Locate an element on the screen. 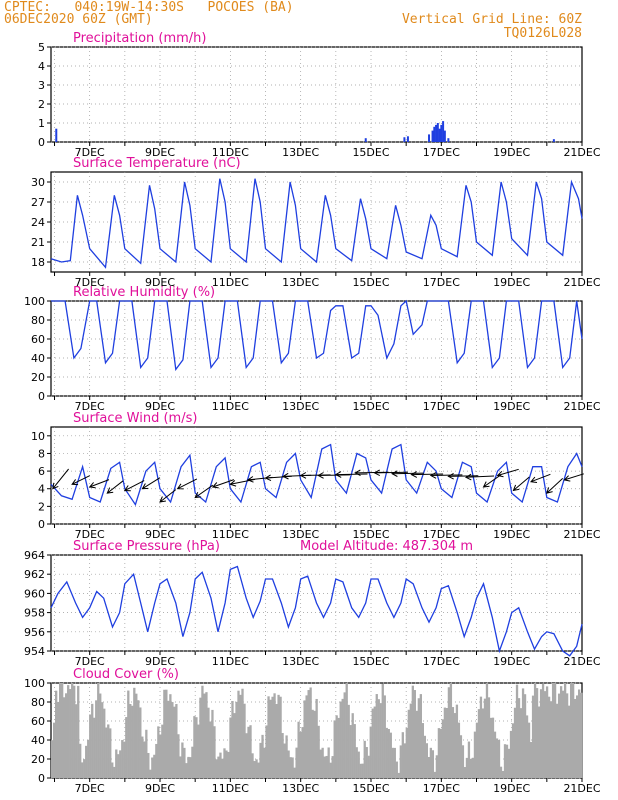 The height and width of the screenshot is (800, 618). panel-title: Precipitation (mm/h) is located at coordinates (139, 38).